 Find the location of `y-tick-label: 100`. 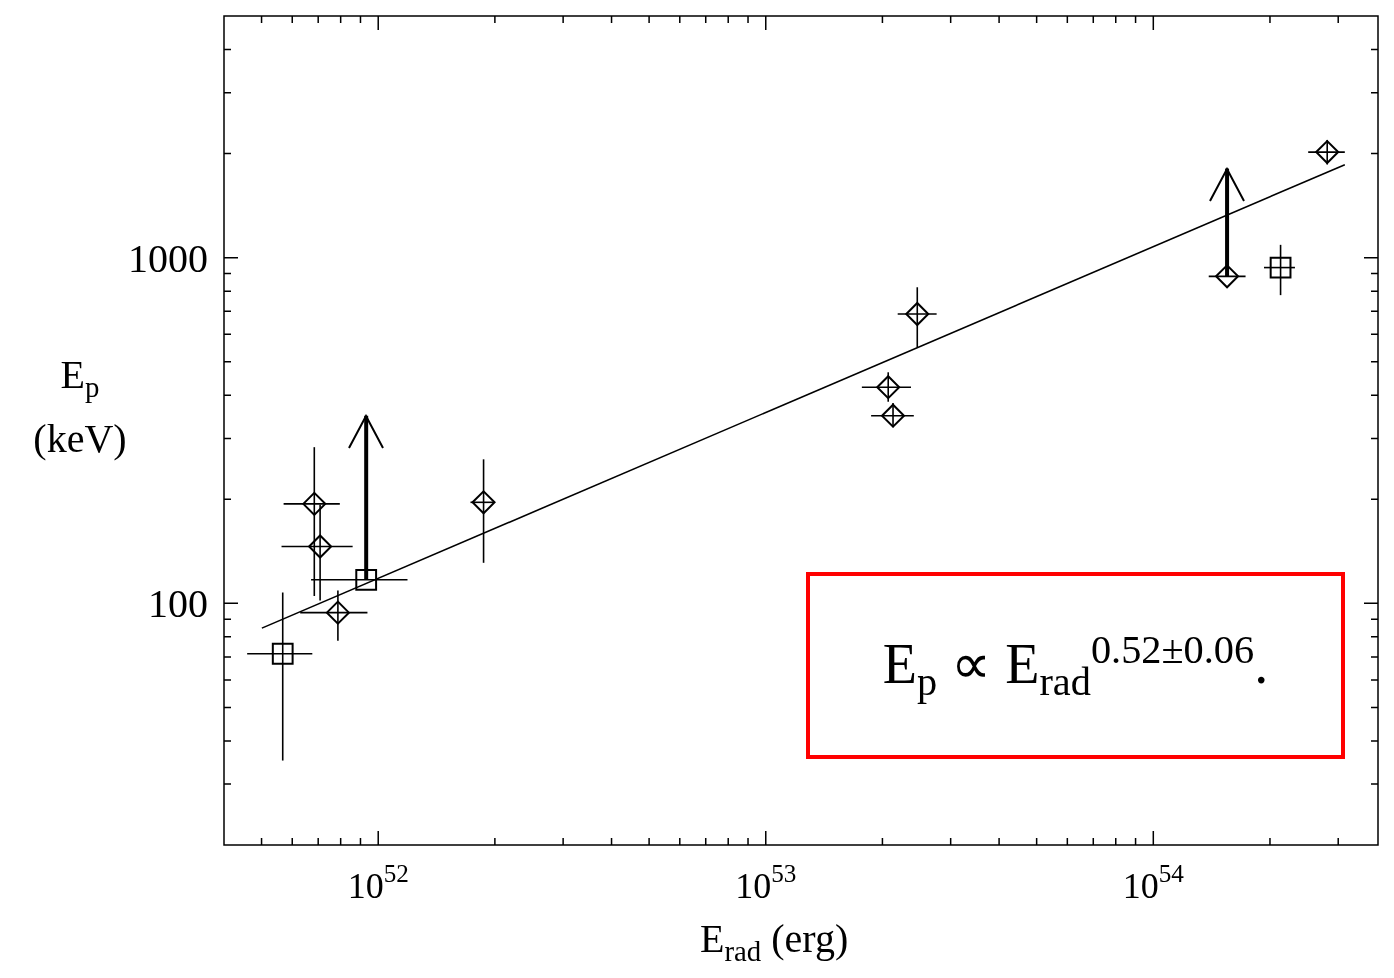

y-tick-label: 100 is located at coordinates (178, 604).